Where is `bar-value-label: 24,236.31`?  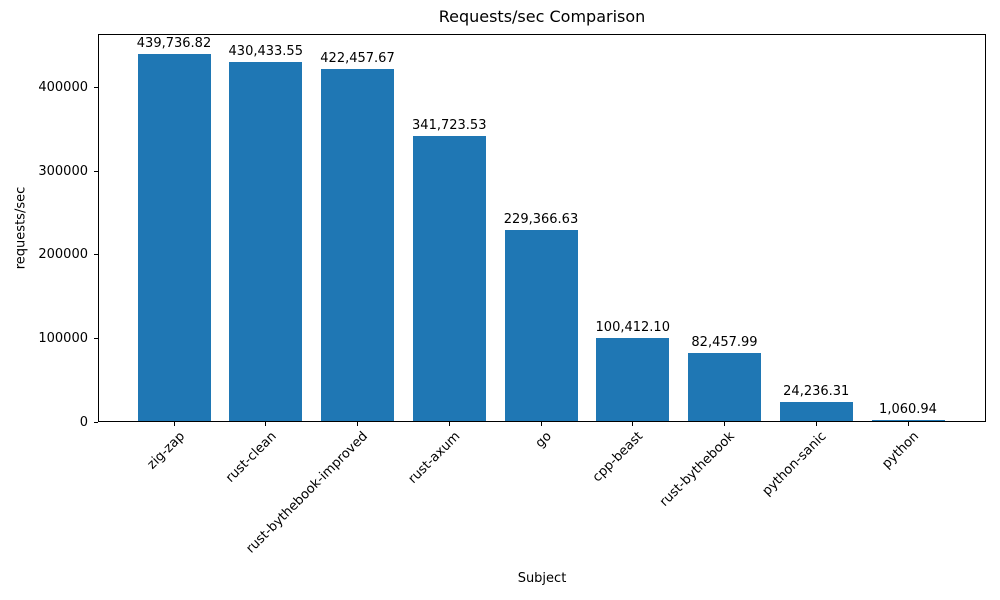 bar-value-label: 24,236.31 is located at coordinates (816, 391).